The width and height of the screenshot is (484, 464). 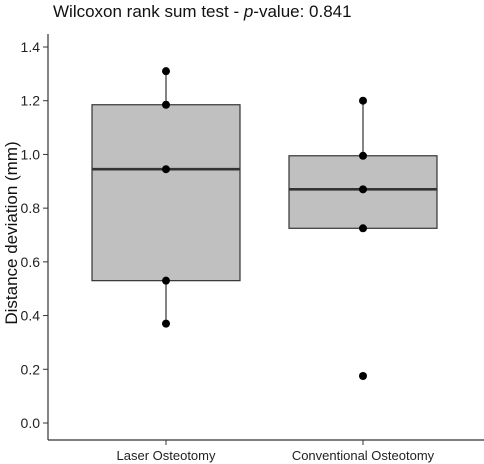 I want to click on y-axis-label: Distance deviation (mm), so click(x=11, y=232).